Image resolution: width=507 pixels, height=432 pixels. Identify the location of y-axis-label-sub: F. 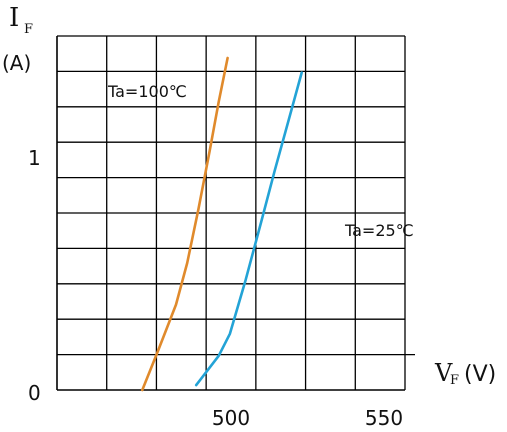
(28, 29).